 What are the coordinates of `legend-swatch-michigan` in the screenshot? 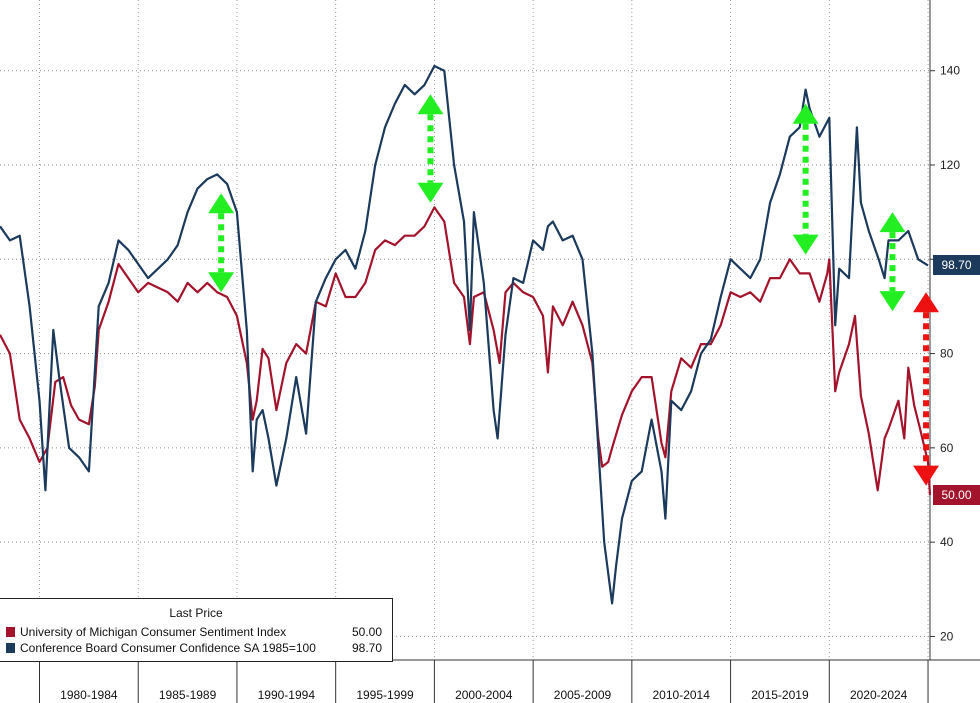 It's located at (10, 632).